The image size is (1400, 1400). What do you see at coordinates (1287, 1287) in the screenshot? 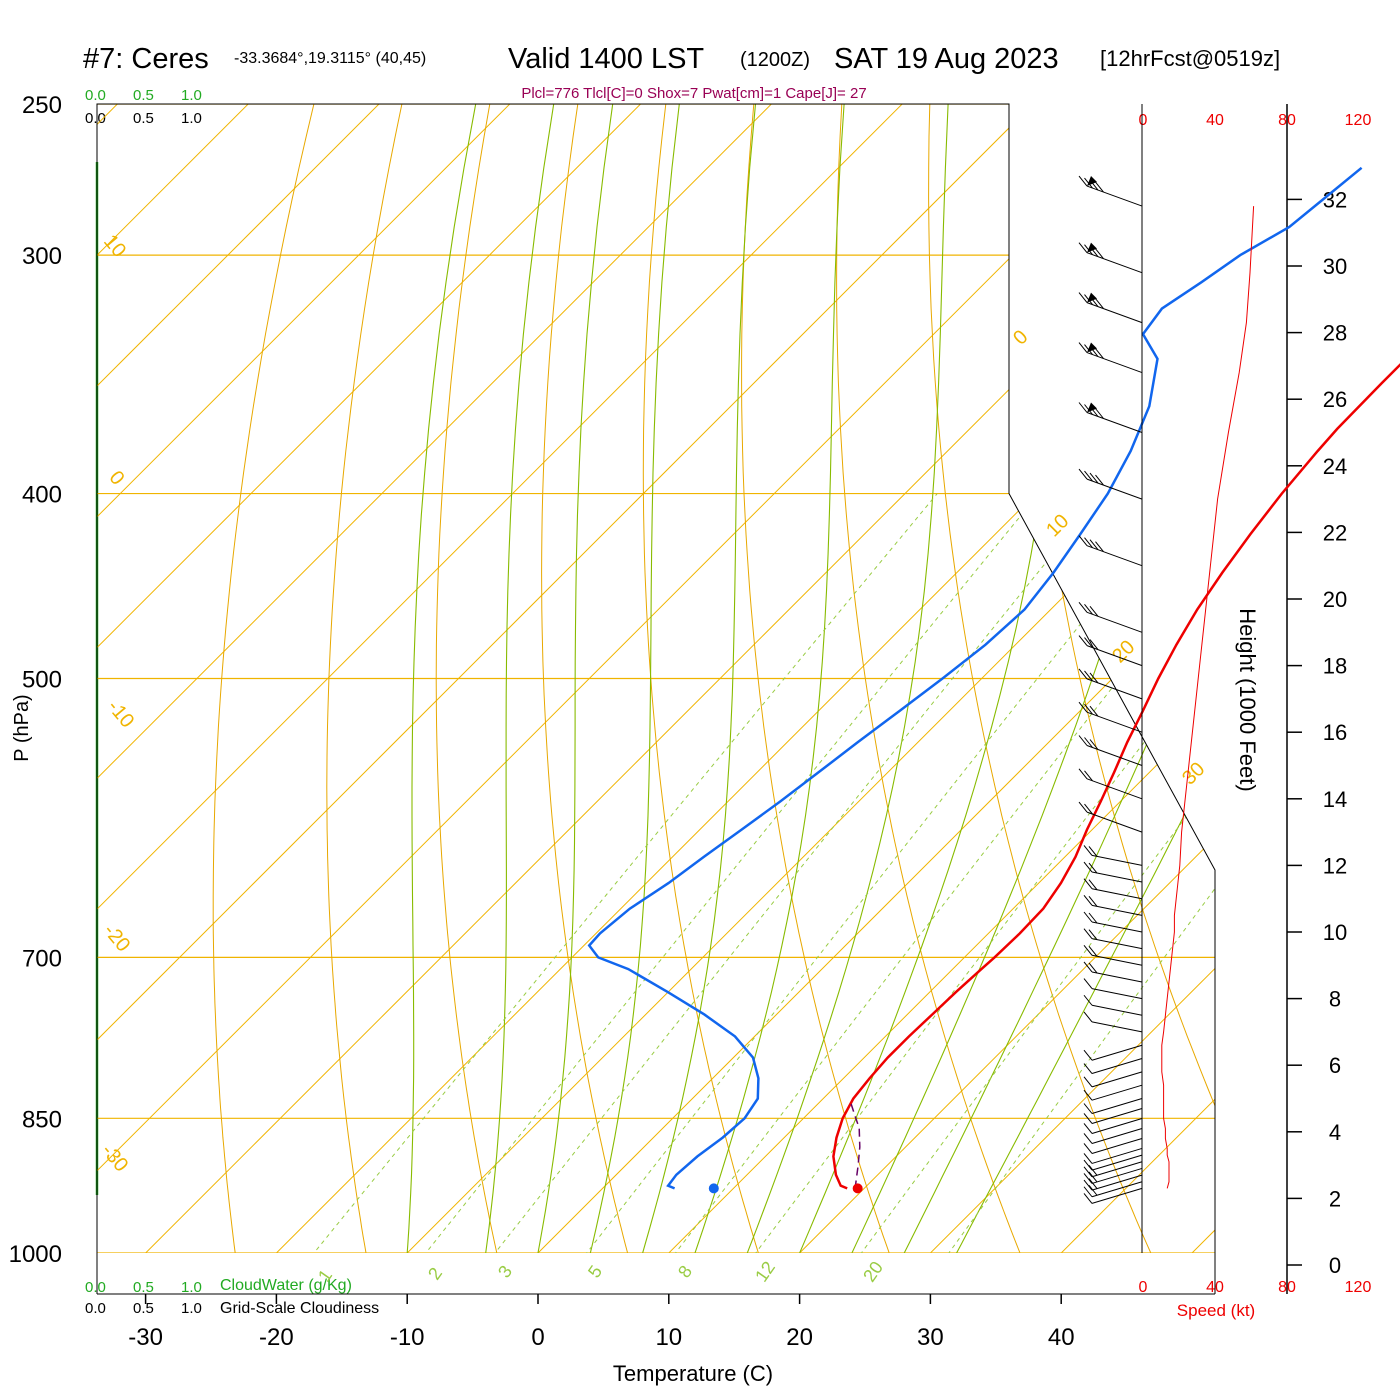
I see `speed-tick-bottom-80: 80` at bounding box center [1287, 1287].